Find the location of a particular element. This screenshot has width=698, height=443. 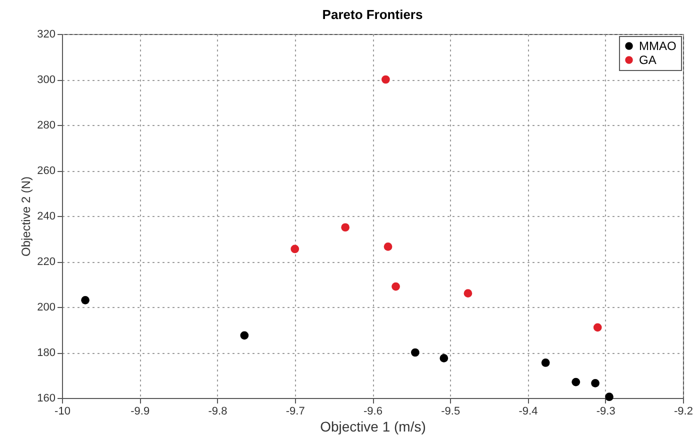

x-tick-label: -9.2 is located at coordinates (683, 412).